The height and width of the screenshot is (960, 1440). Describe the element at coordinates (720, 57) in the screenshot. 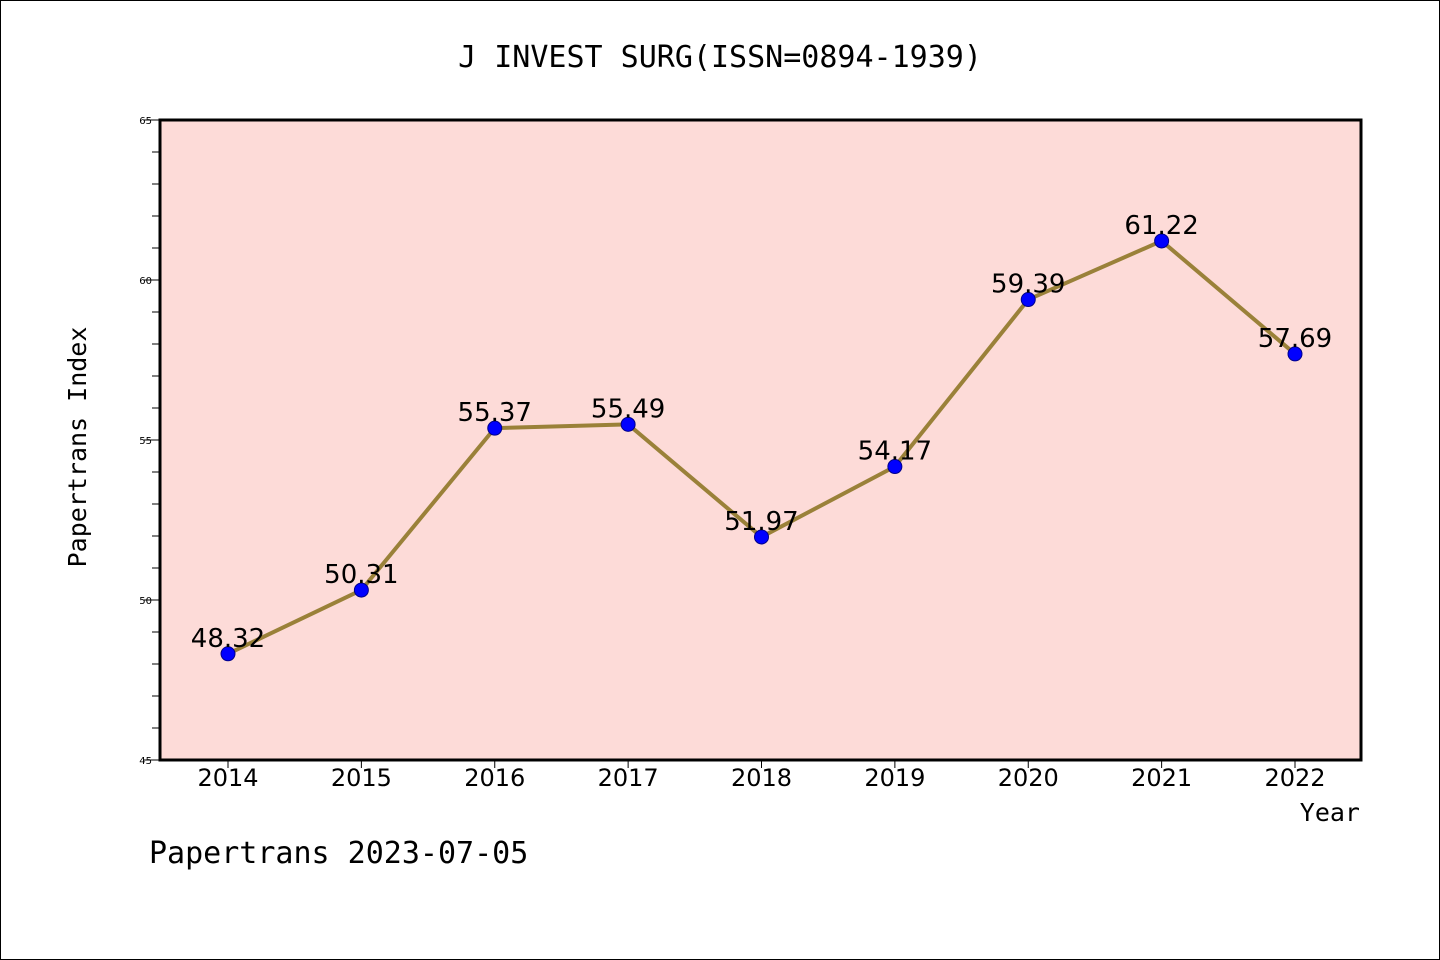

I see `chart-title: J INVEST SURG(ISSN=0894-1939)` at that location.